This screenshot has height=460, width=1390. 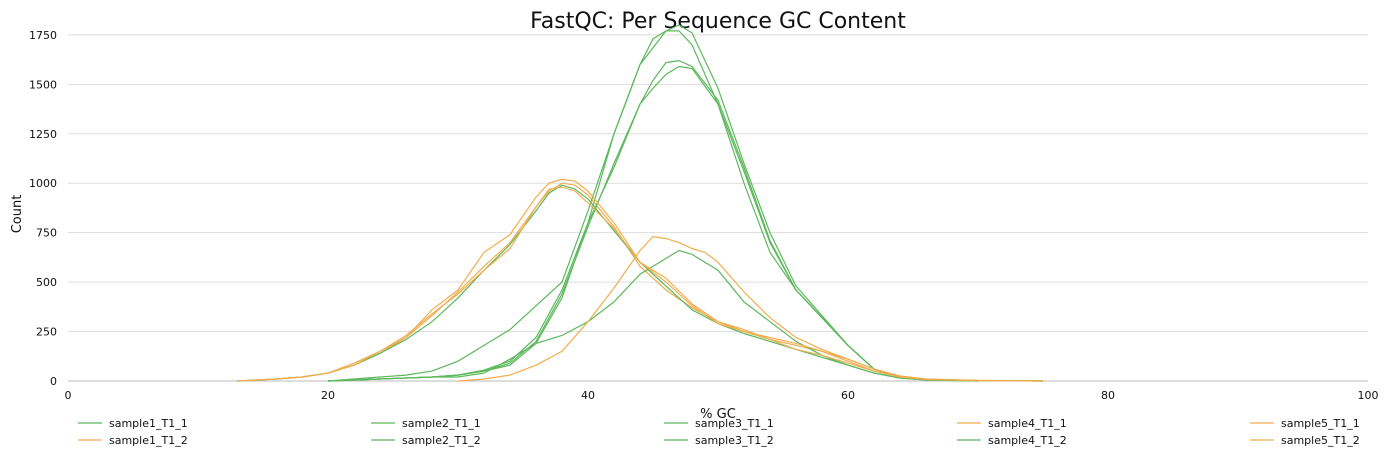 What do you see at coordinates (1320, 423) in the screenshot?
I see `legend-label: sample5_T1_1` at bounding box center [1320, 423].